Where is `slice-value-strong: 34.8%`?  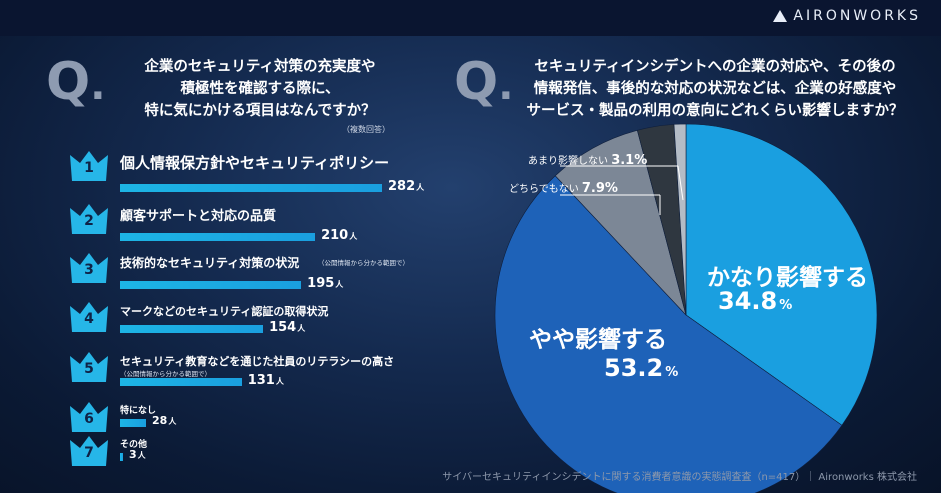
slice-value-strong: 34.8% is located at coordinates (755, 301).